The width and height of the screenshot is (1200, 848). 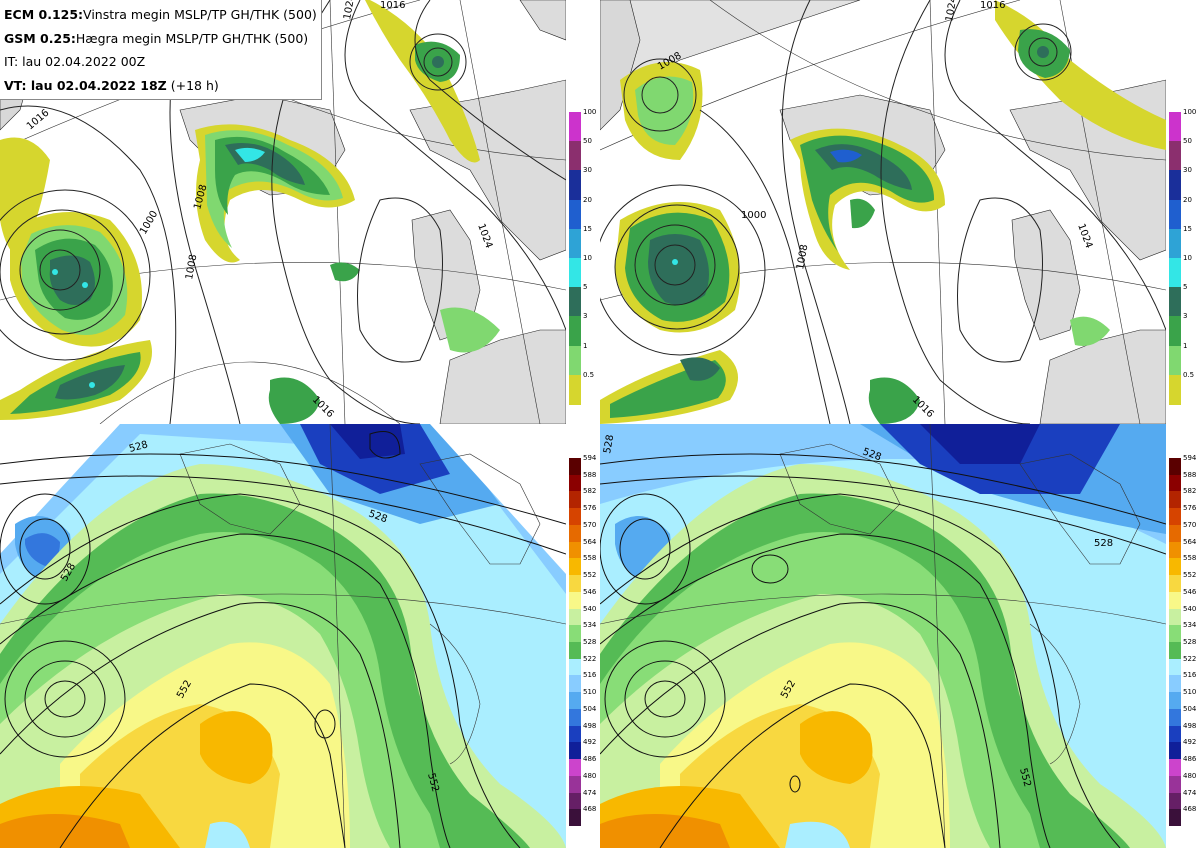 I want to click on valid-time-line: VT: lau 02.04.2022 18Z (+18 h), so click(x=162, y=86).